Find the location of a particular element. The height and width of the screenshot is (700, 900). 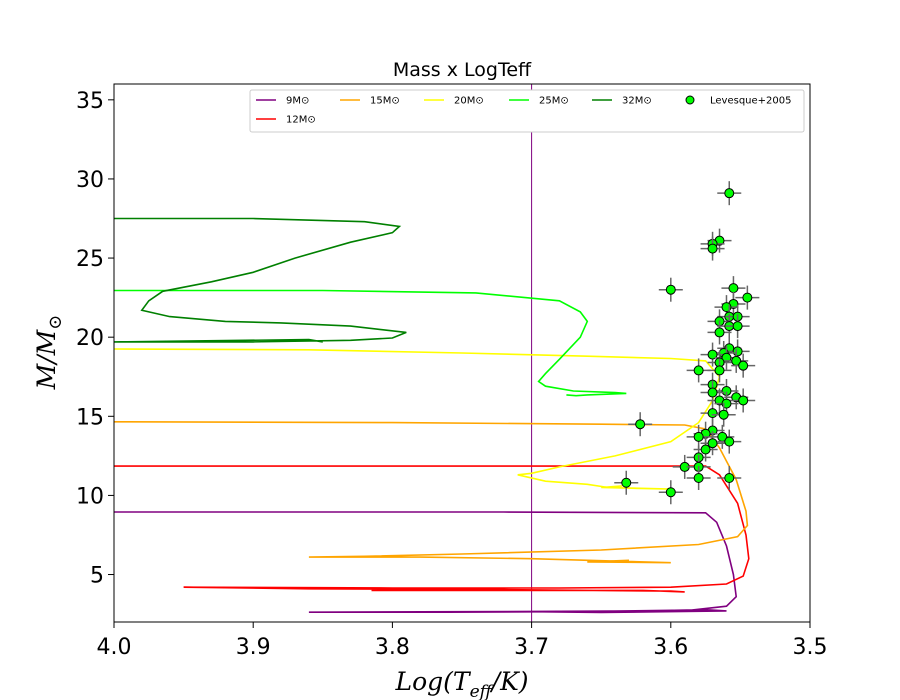

x-tick-label: 3.7 is located at coordinates (531, 647).